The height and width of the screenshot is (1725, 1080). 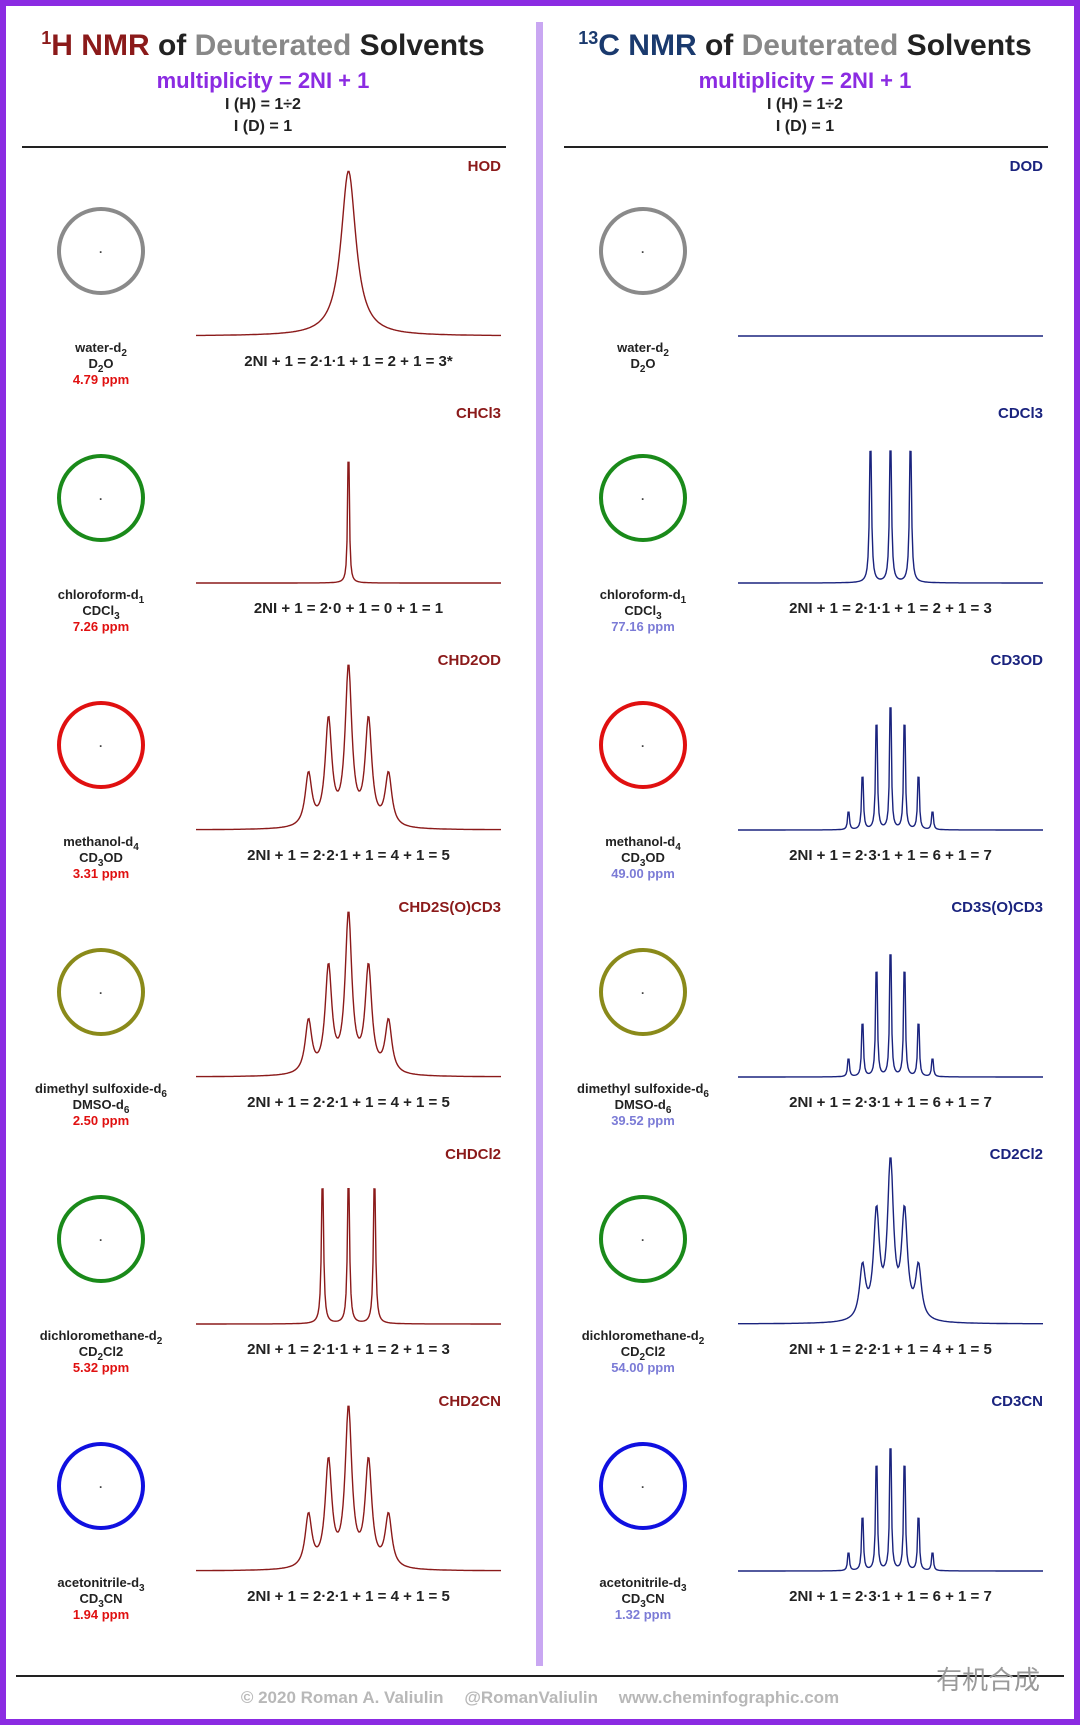 What do you see at coordinates (643, 626) in the screenshot?
I see `c-chloroform-ppm: 77.16 ppm` at bounding box center [643, 626].